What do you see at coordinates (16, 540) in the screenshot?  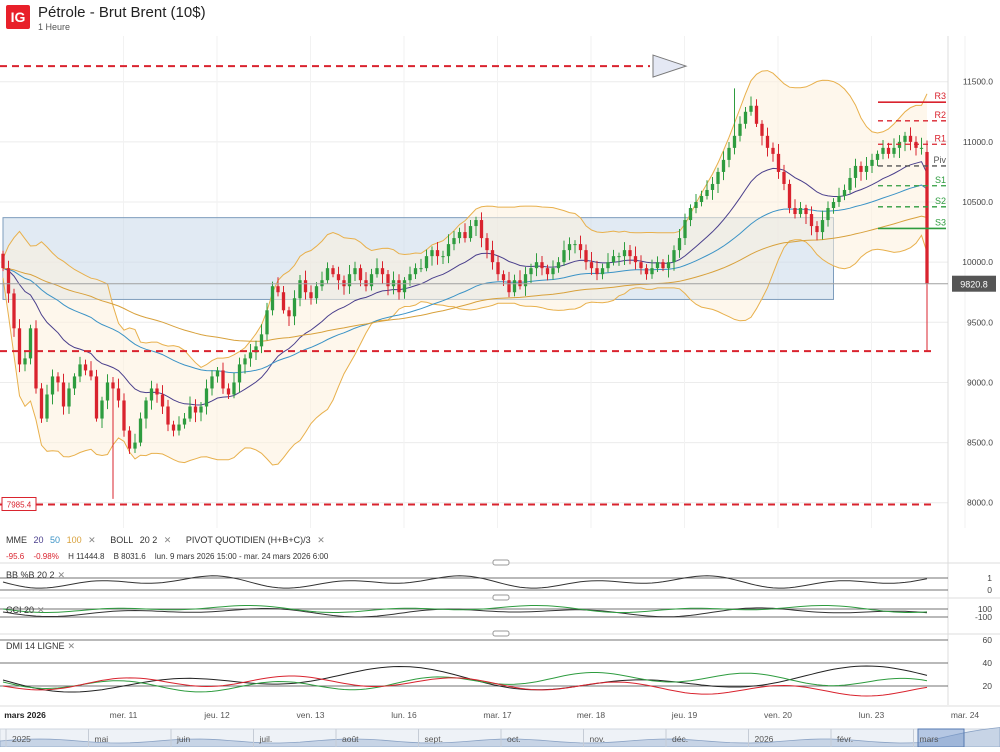 I see `mme-label: MME` at bounding box center [16, 540].